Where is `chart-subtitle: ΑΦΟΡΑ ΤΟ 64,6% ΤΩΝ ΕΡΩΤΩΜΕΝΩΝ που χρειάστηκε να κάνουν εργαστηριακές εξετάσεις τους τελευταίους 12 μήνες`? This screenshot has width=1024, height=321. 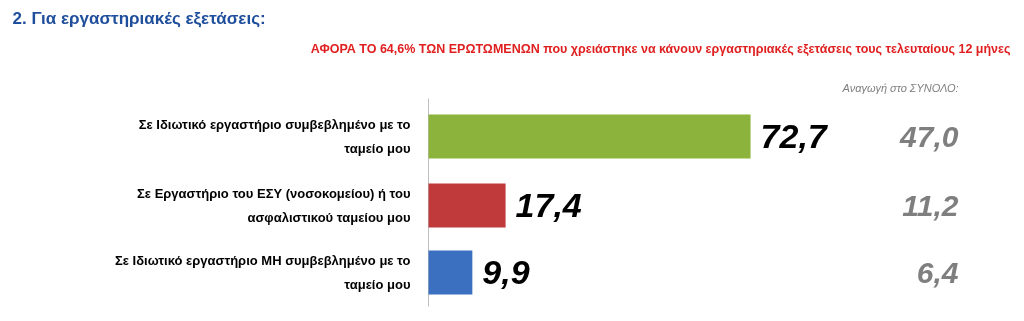
chart-subtitle: ΑΦΟΡΑ ΤΟ 64,6% ΤΩΝ ΕΡΩΤΩΜΕΝΩΝ που χρειάστηκε να κάνουν εργαστηριακές εξετάσεις τους τελευταίους 12 μήνες is located at coordinates (660, 48).